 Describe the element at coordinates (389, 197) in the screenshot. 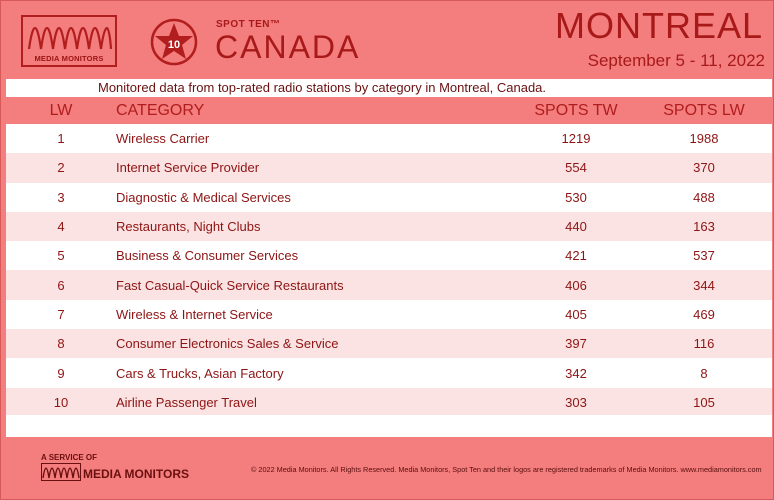

I see `table-row: 3 Diagnostic & Medical Services 530 488` at that location.